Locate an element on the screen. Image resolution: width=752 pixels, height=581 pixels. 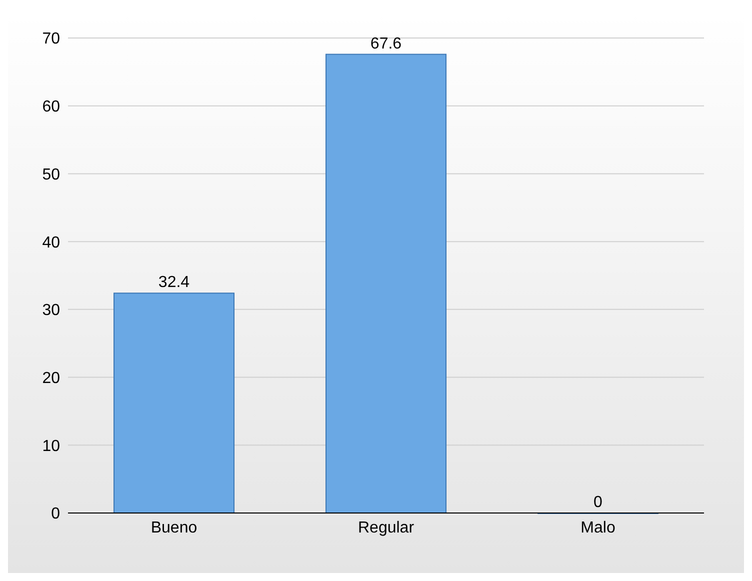
y-tick-label: 60 is located at coordinates (51, 107).